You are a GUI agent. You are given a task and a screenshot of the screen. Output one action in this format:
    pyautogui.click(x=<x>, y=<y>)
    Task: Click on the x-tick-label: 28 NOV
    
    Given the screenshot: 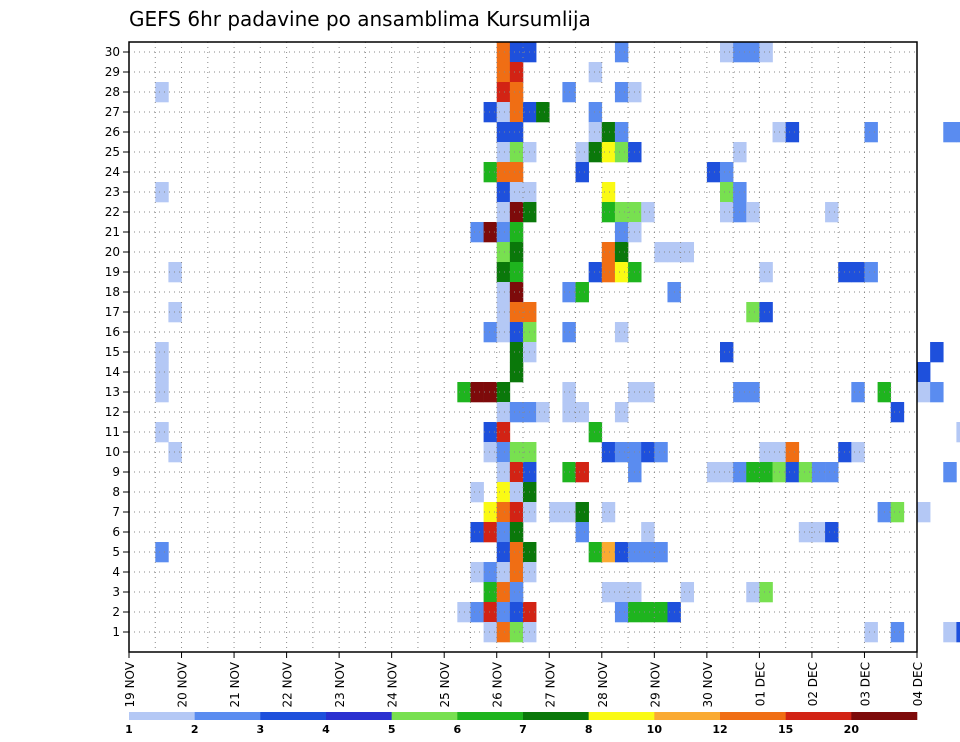 What is the action you would take?
    pyautogui.click(x=603, y=684)
    